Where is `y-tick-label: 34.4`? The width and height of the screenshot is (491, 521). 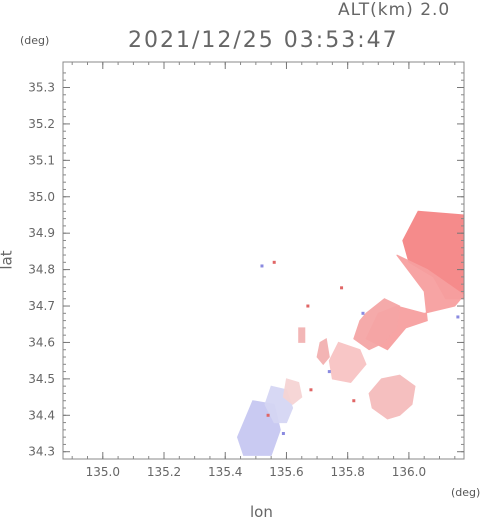 y-tick-label: 34.4 is located at coordinates (41, 415).